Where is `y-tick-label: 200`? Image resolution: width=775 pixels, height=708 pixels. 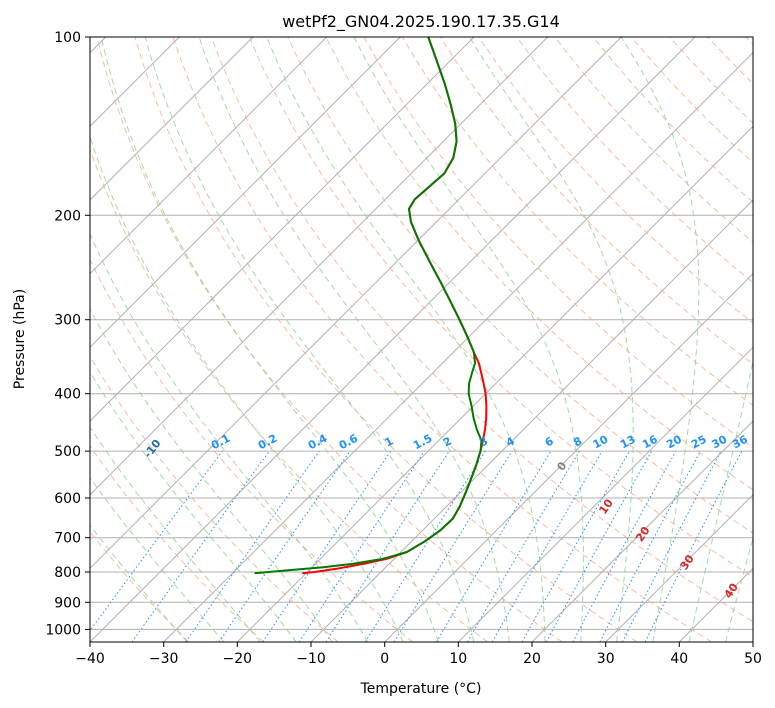
y-tick-label: 200 is located at coordinates (67, 216).